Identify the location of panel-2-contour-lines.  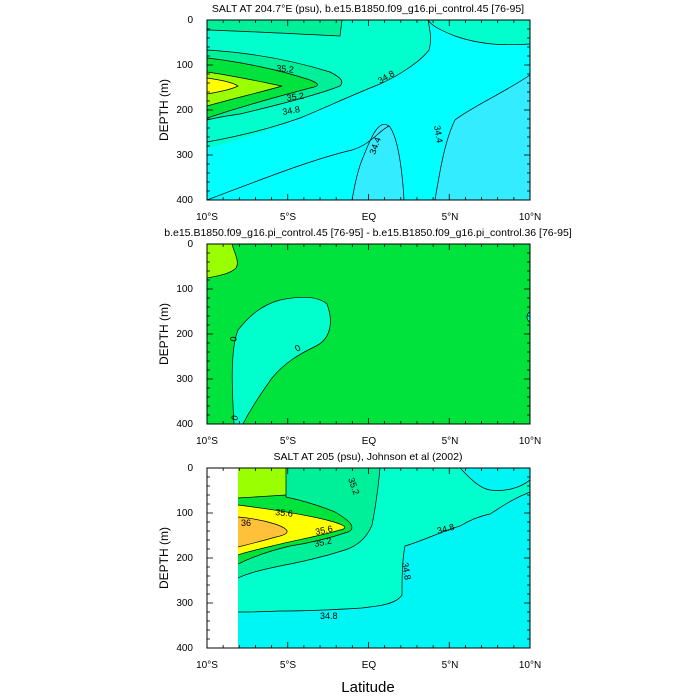
(368, 334).